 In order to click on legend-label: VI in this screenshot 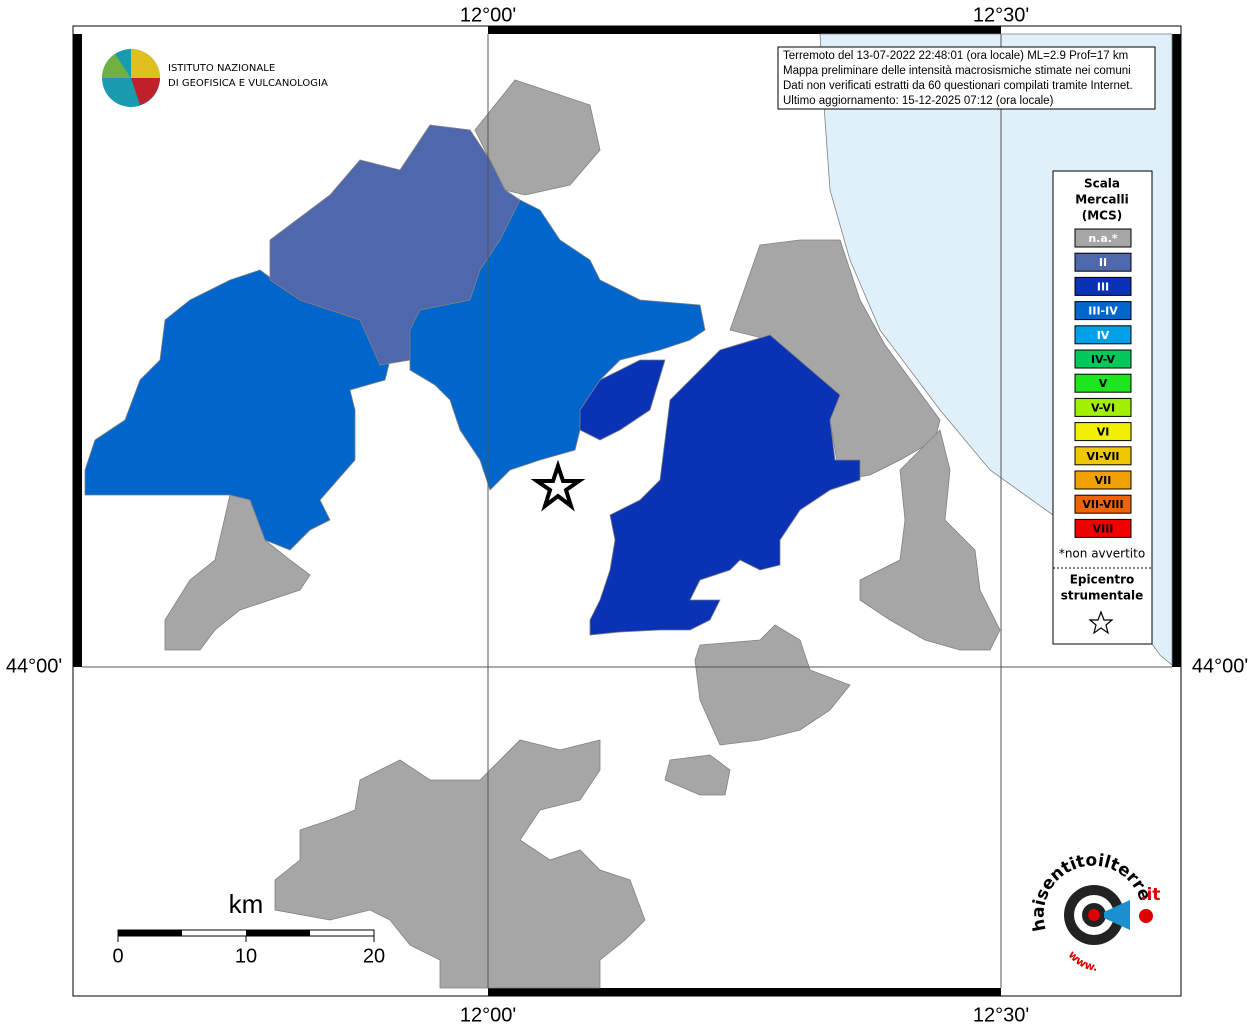, I will do `click(1103, 432)`.